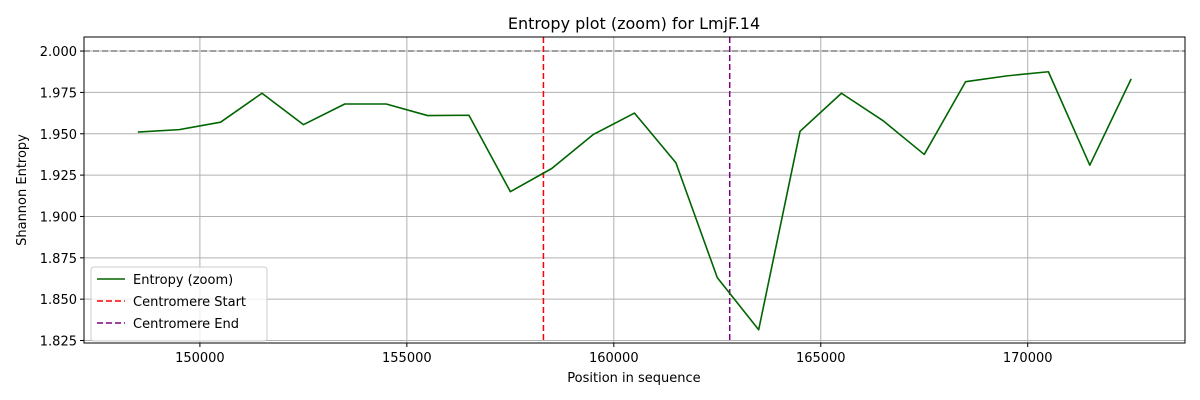 The height and width of the screenshot is (400, 1200). I want to click on x-tick-label: 170000, so click(1028, 358).